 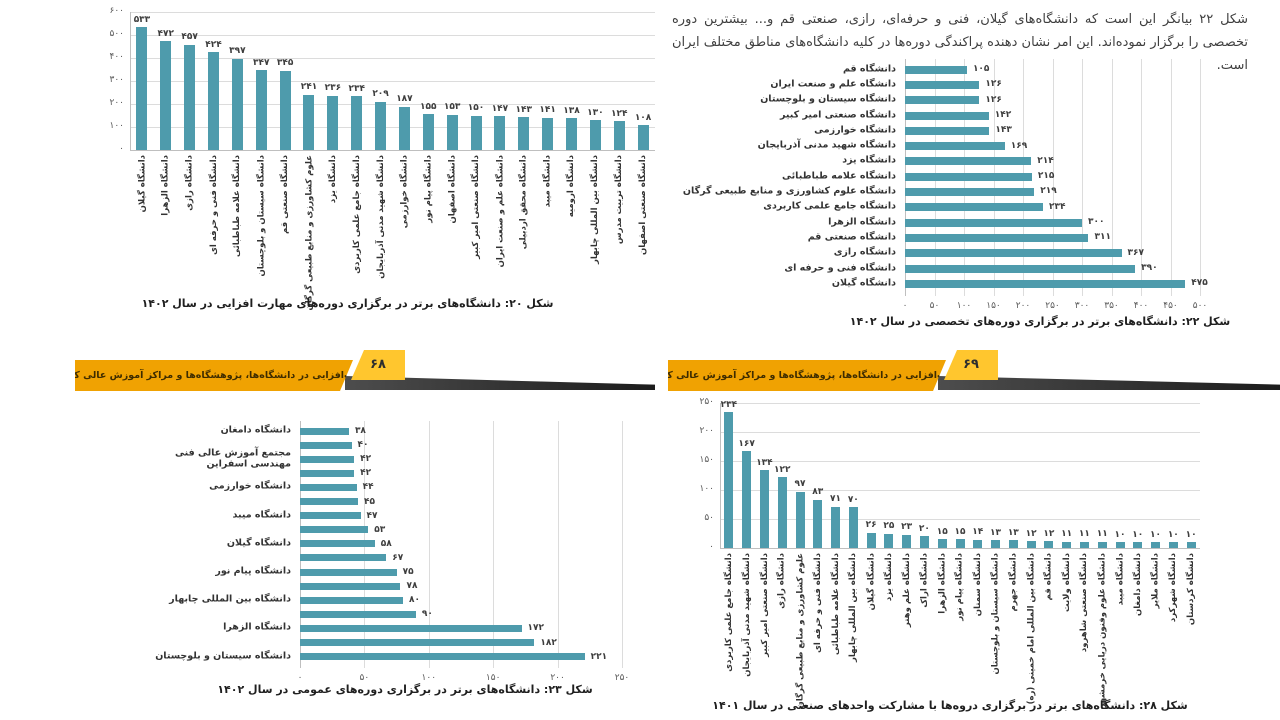 I want to click on category-label: دانشگاه علوم کشاورزی و منابع طبیعی گرگان, so click(x=789, y=191).